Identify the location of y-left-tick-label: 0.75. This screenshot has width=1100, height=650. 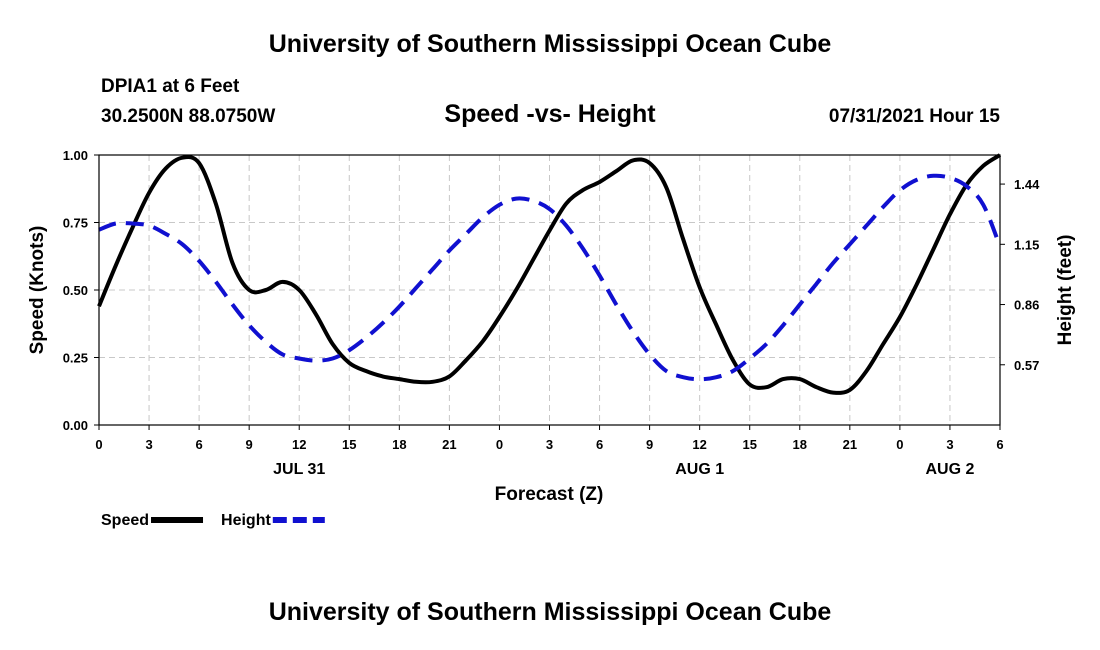
(75, 223).